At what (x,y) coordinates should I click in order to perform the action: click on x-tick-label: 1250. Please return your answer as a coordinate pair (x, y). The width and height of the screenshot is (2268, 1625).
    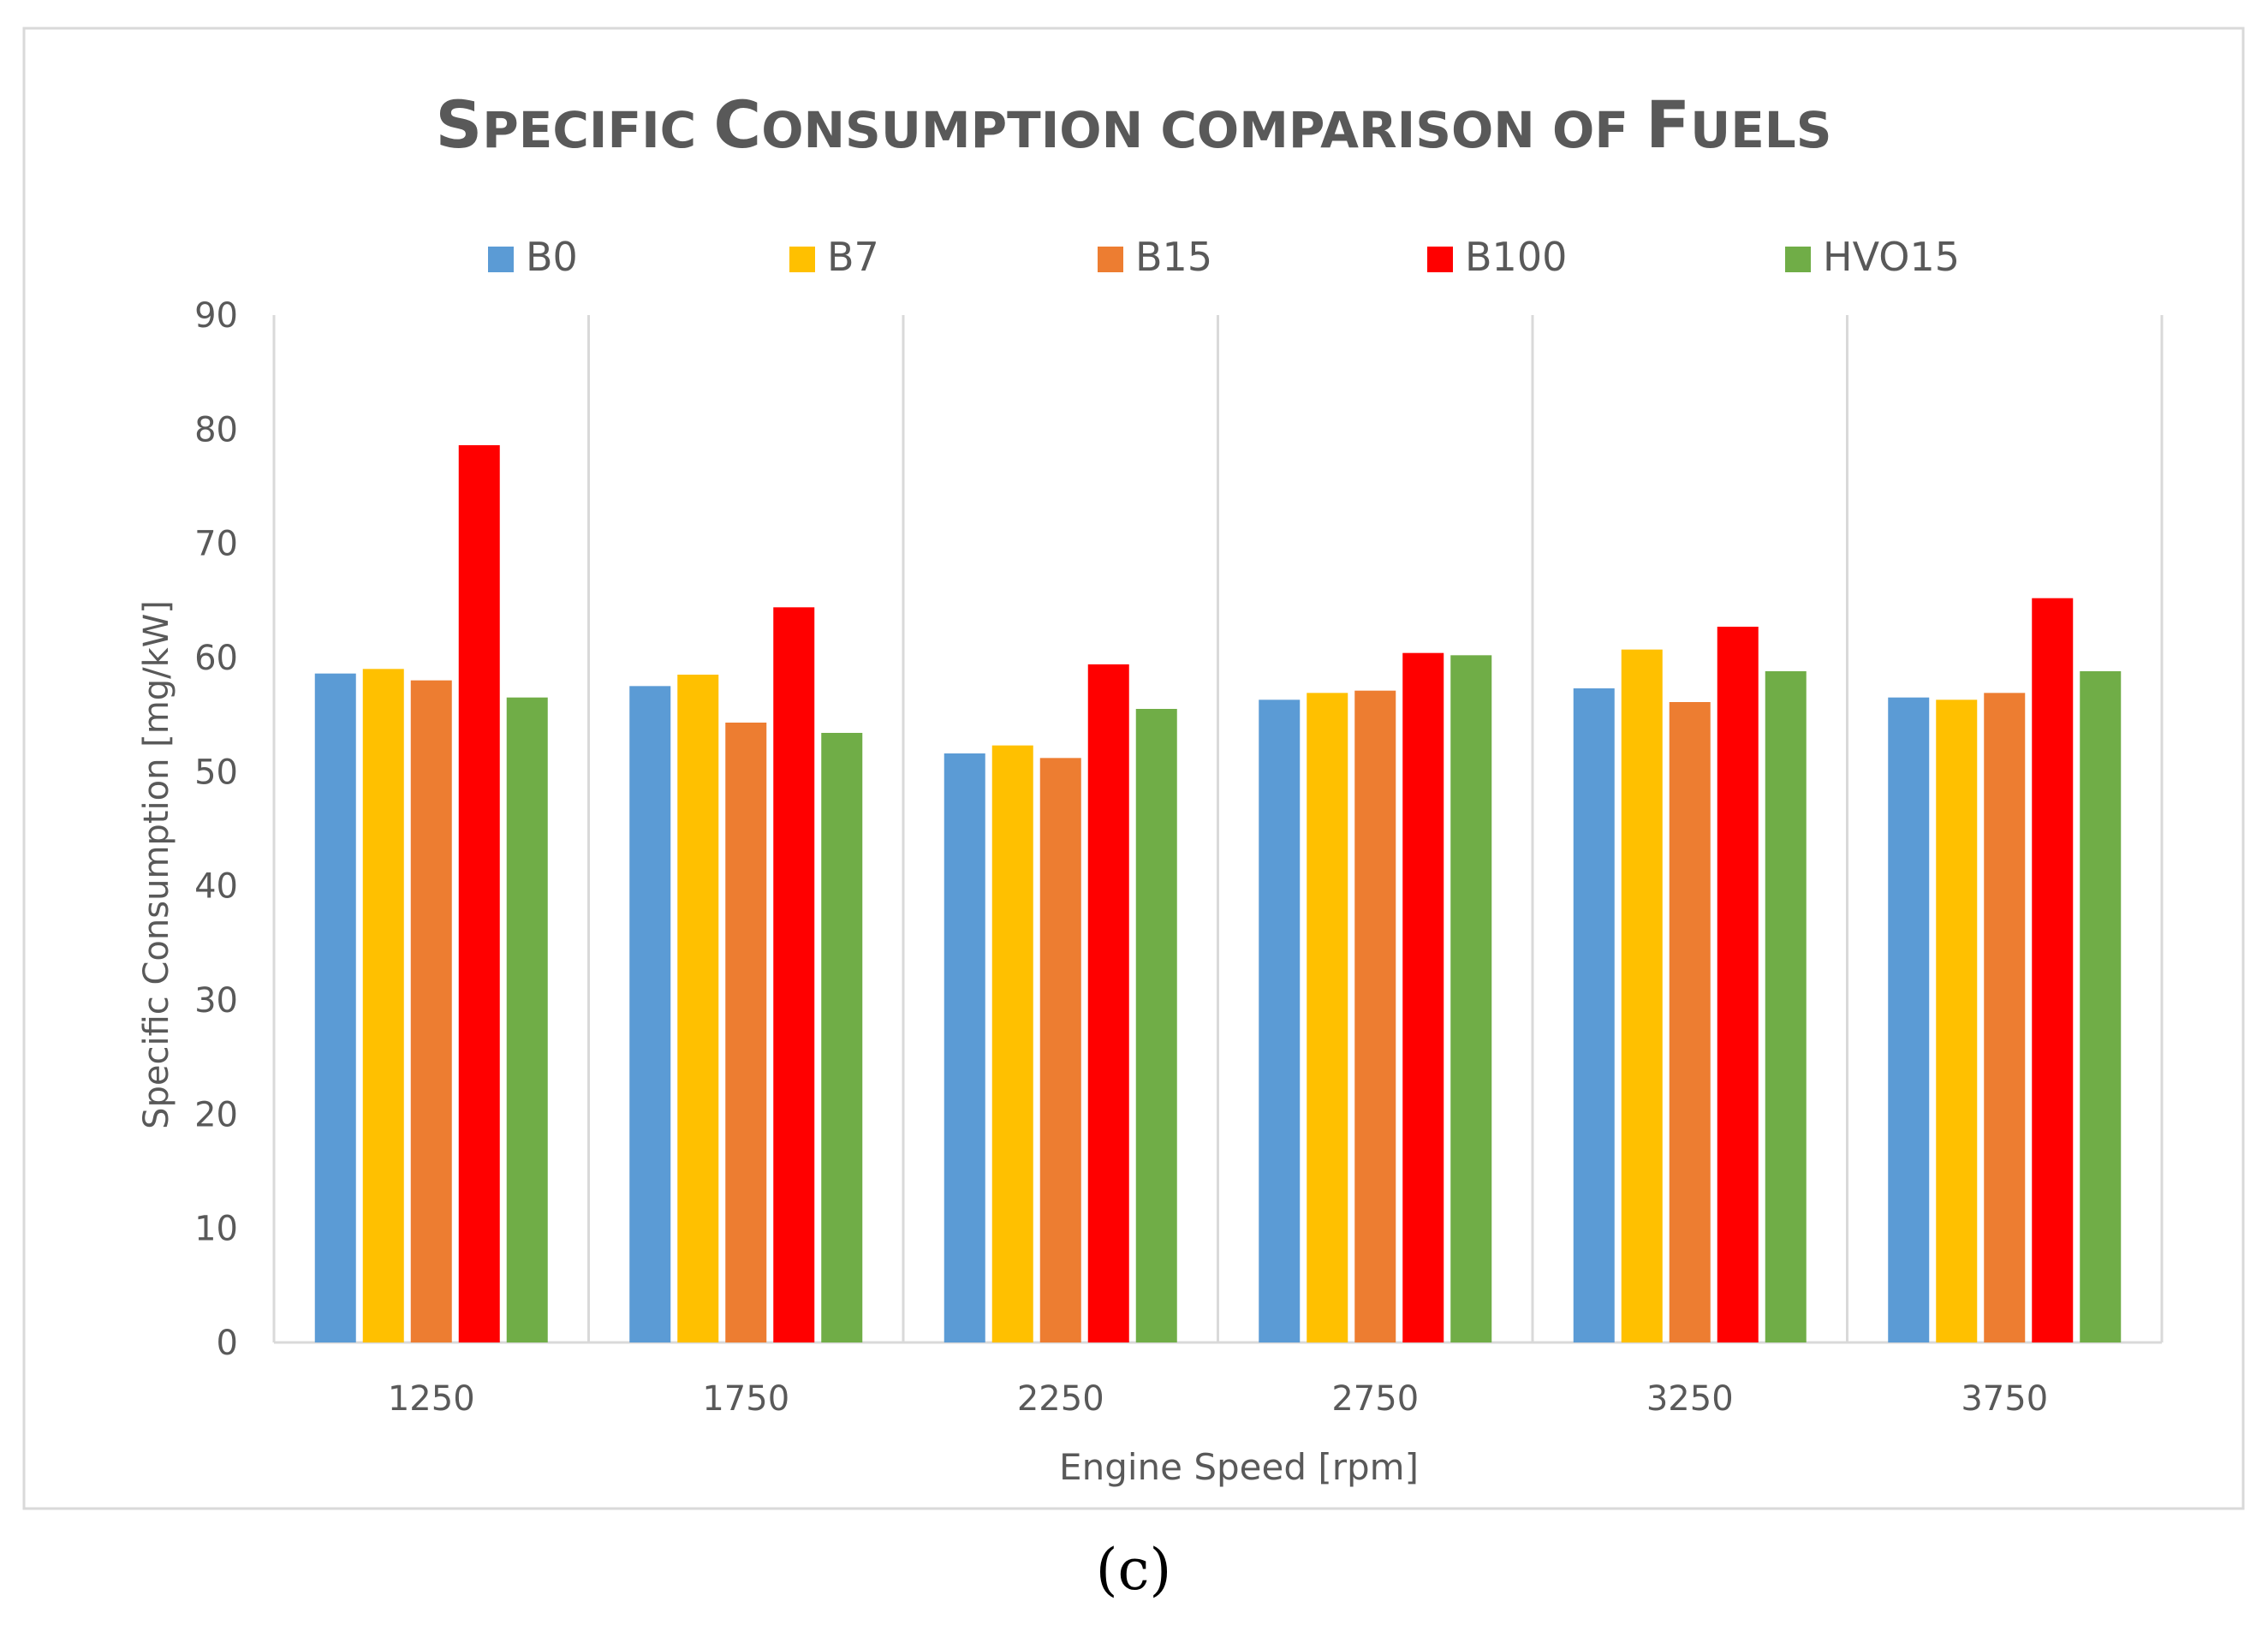
    Looking at the image, I should click on (431, 1399).